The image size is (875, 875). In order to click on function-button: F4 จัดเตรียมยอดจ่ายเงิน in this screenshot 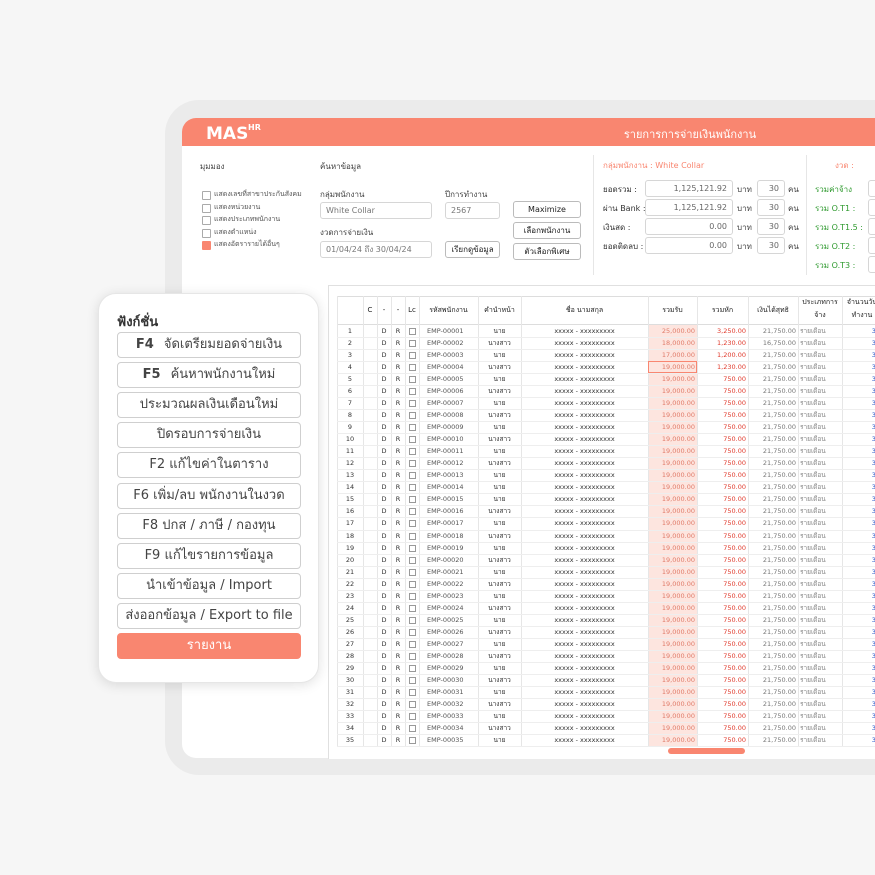, I will do `click(209, 345)`.